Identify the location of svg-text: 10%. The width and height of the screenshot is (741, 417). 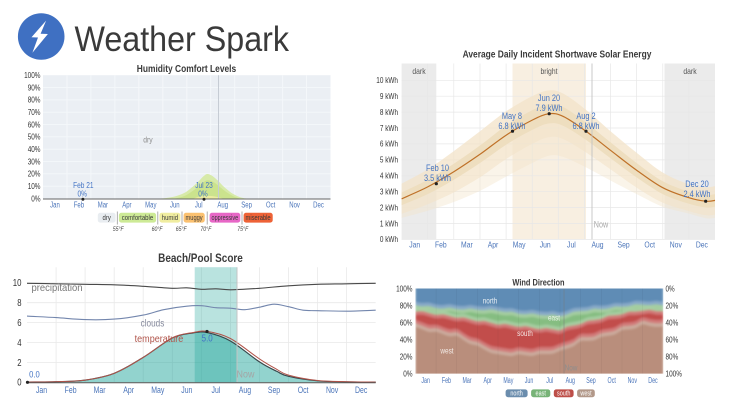
(34, 186).